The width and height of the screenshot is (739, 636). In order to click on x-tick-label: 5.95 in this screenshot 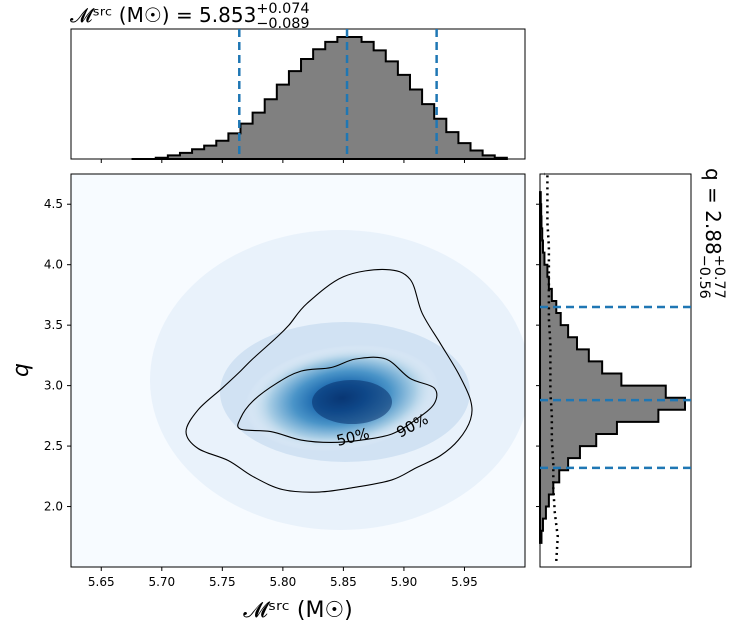, I will do `click(464, 582)`.